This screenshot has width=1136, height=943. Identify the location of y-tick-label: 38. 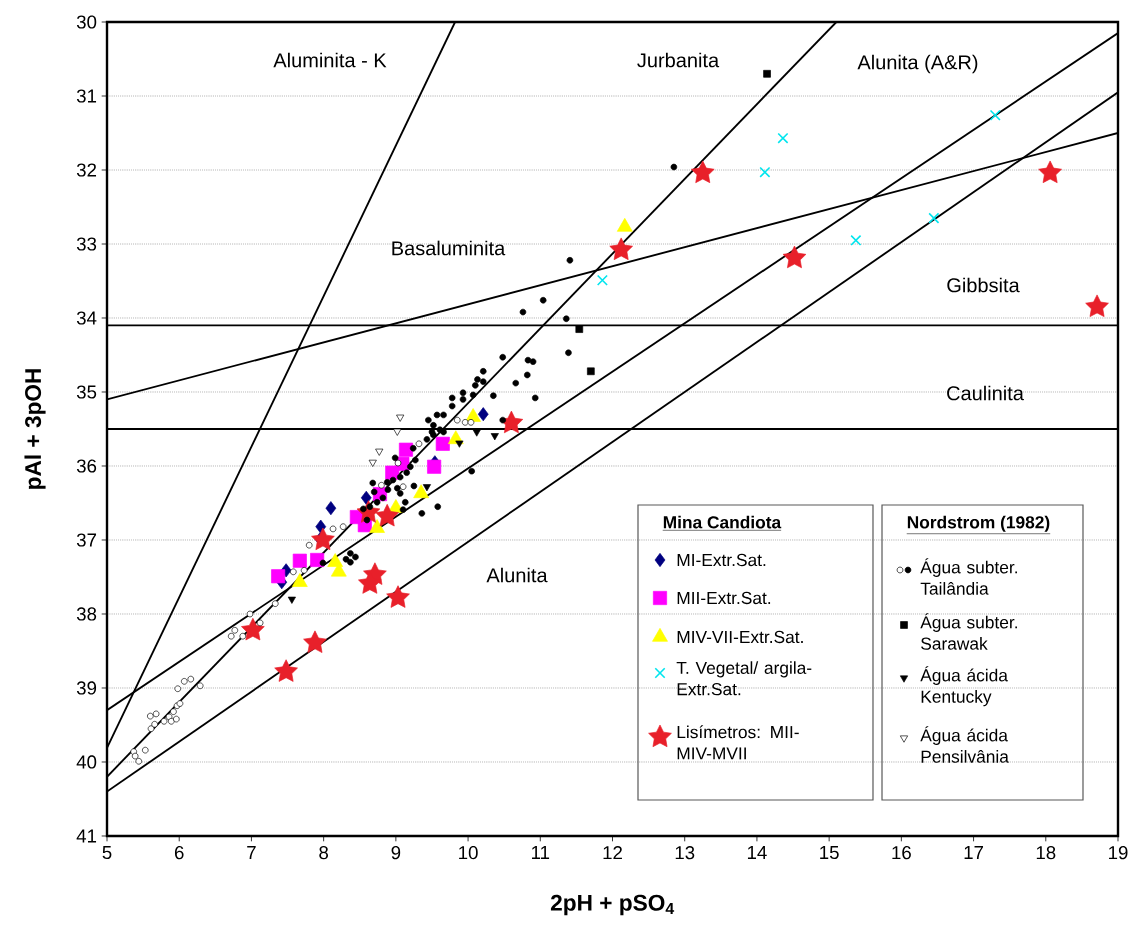
(86, 614).